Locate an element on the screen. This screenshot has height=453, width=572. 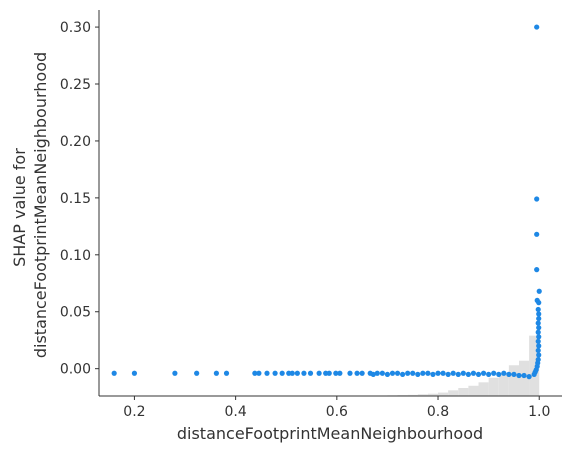
y-axis-title-line-2: distanceFootprintMeanNeighbourhood is located at coordinates (40, 205).